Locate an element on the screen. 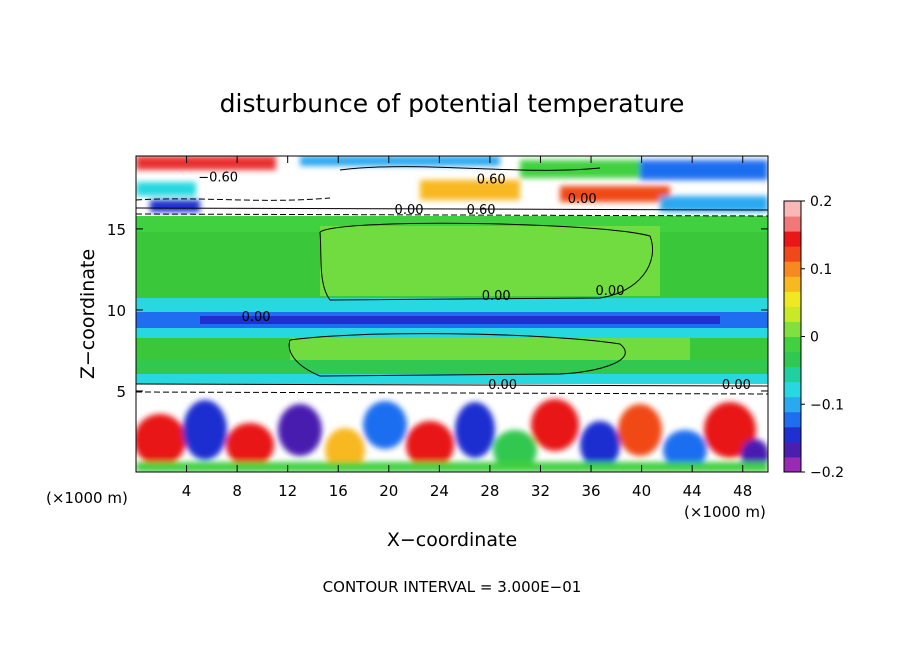  y-tick-label: 5 is located at coordinates (121, 392).